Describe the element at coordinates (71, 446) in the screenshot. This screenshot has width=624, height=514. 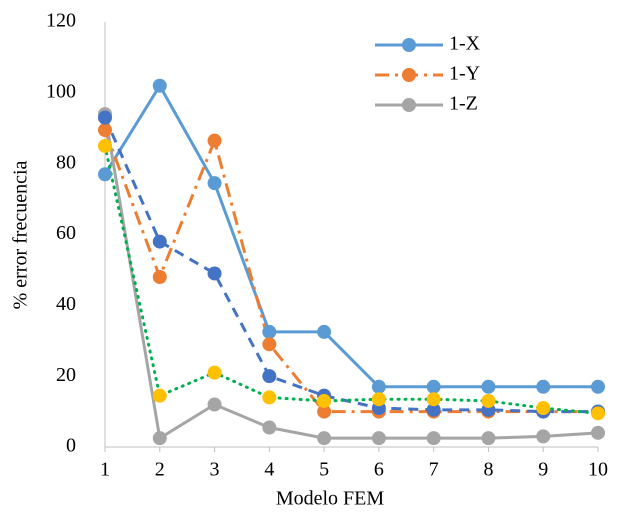
I see `y-tick-label: 0` at that location.